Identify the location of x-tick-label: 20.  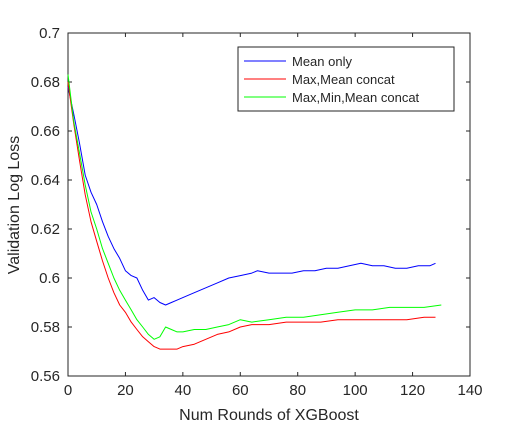
(125, 390).